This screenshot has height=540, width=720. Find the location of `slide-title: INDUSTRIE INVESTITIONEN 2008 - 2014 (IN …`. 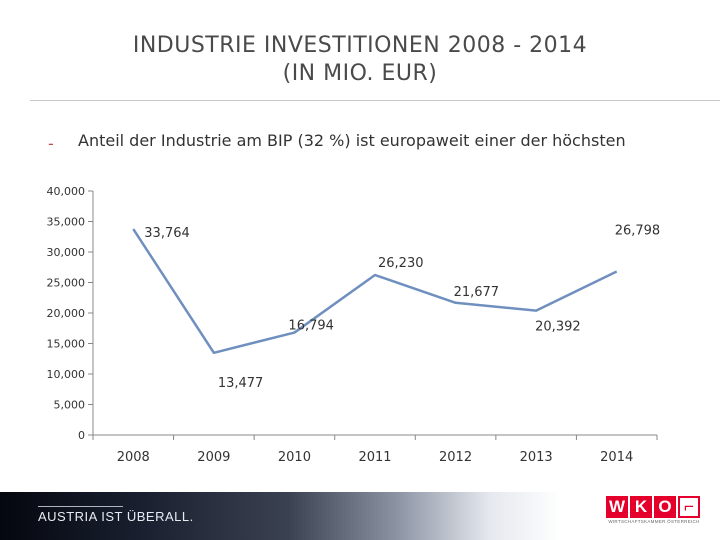

slide-title: INDUSTRIE INVESTITIONEN 2008 - 2014 (IN … is located at coordinates (360, 60).